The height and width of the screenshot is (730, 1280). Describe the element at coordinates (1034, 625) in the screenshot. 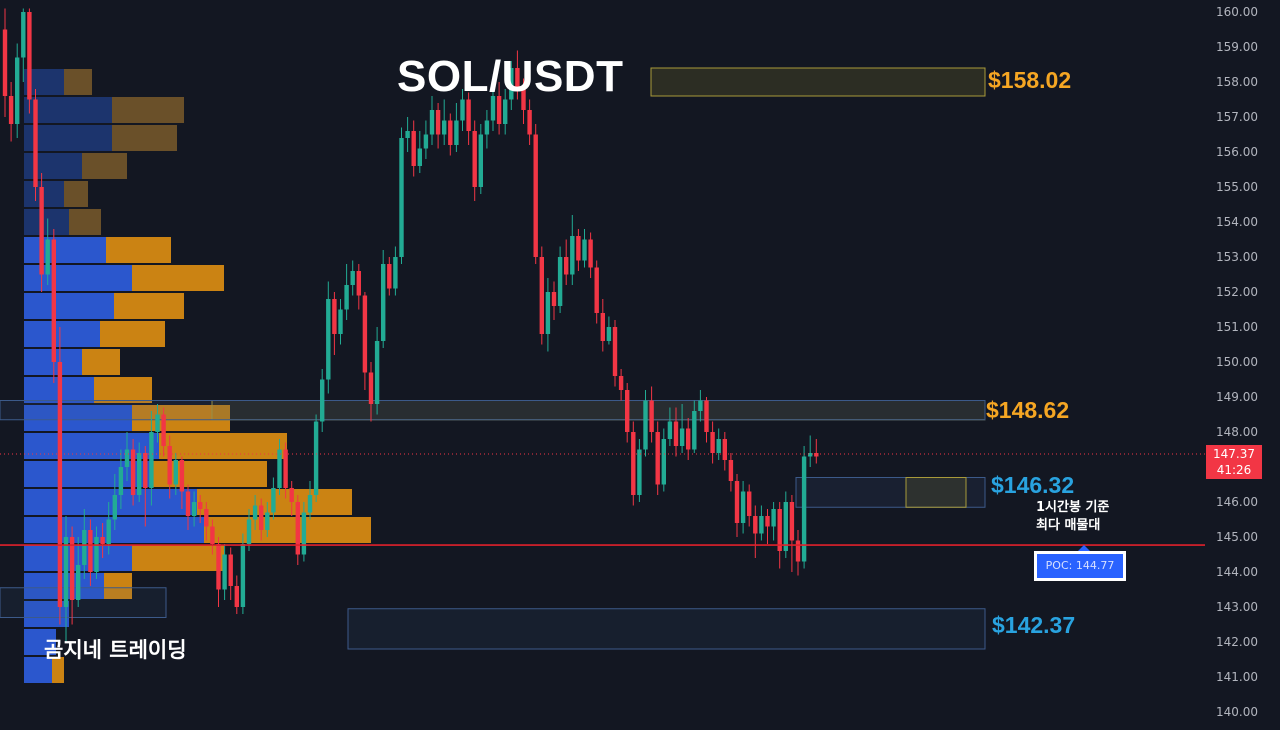

I see `level-label-142: $142.37` at that location.